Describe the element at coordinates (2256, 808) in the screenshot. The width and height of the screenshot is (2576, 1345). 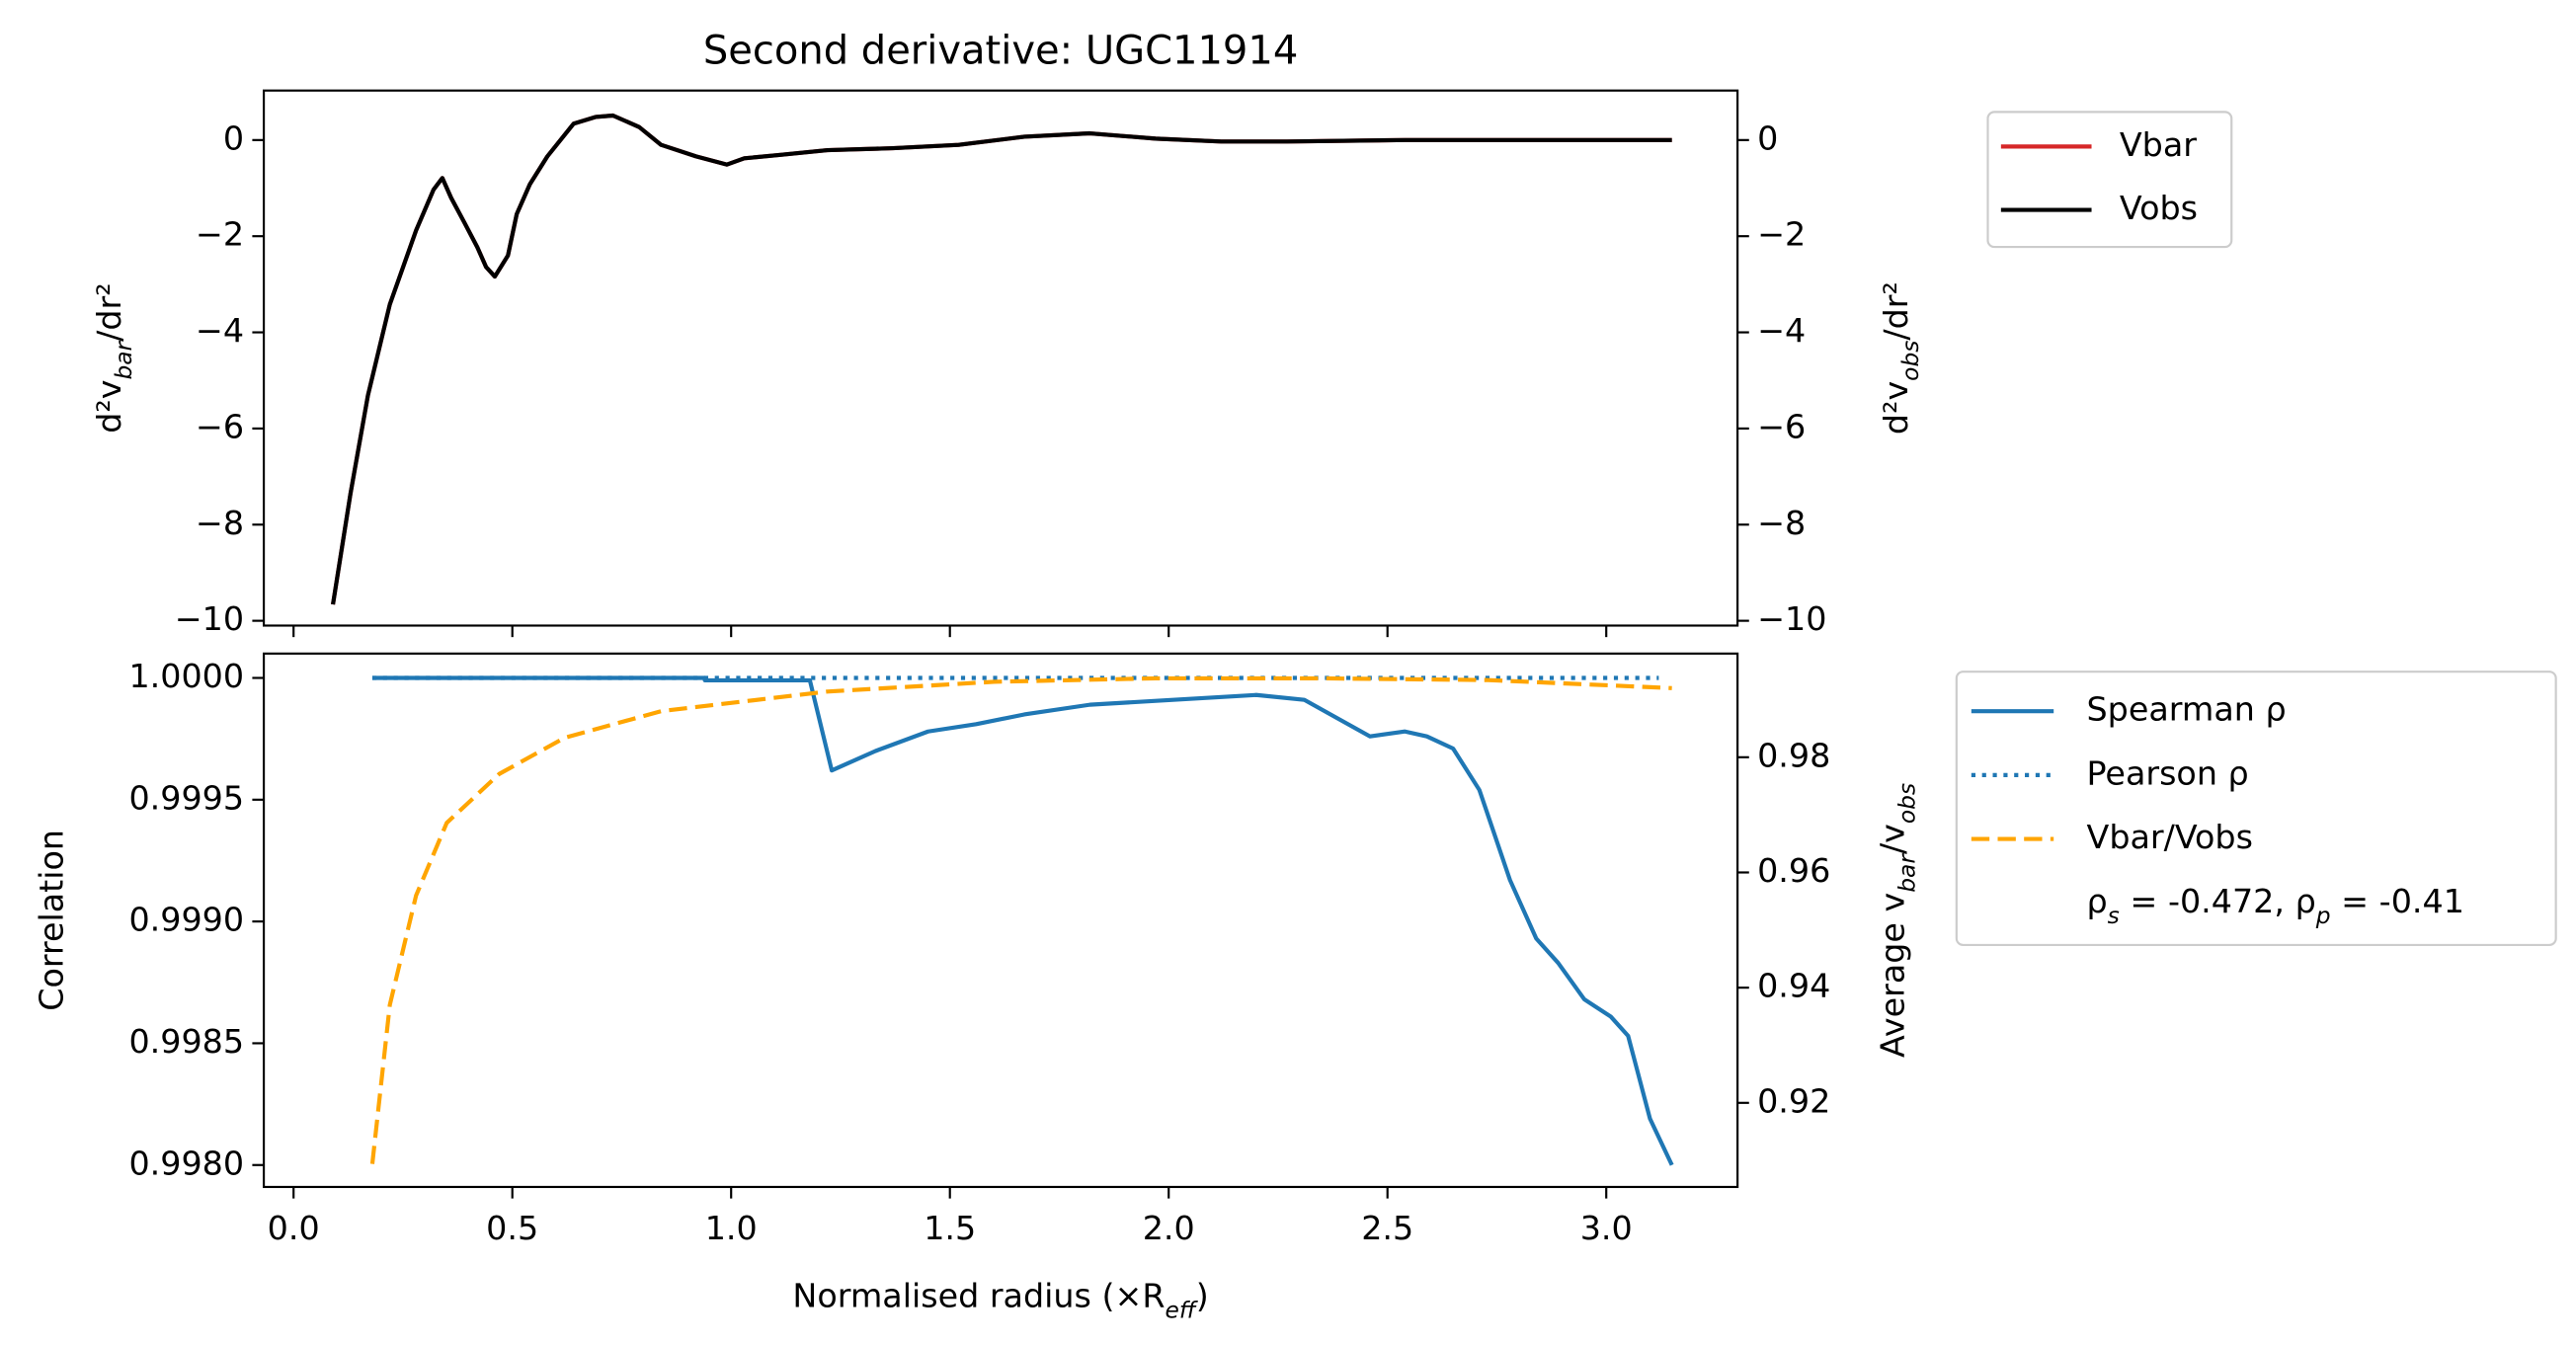
I see `legend-box` at that location.